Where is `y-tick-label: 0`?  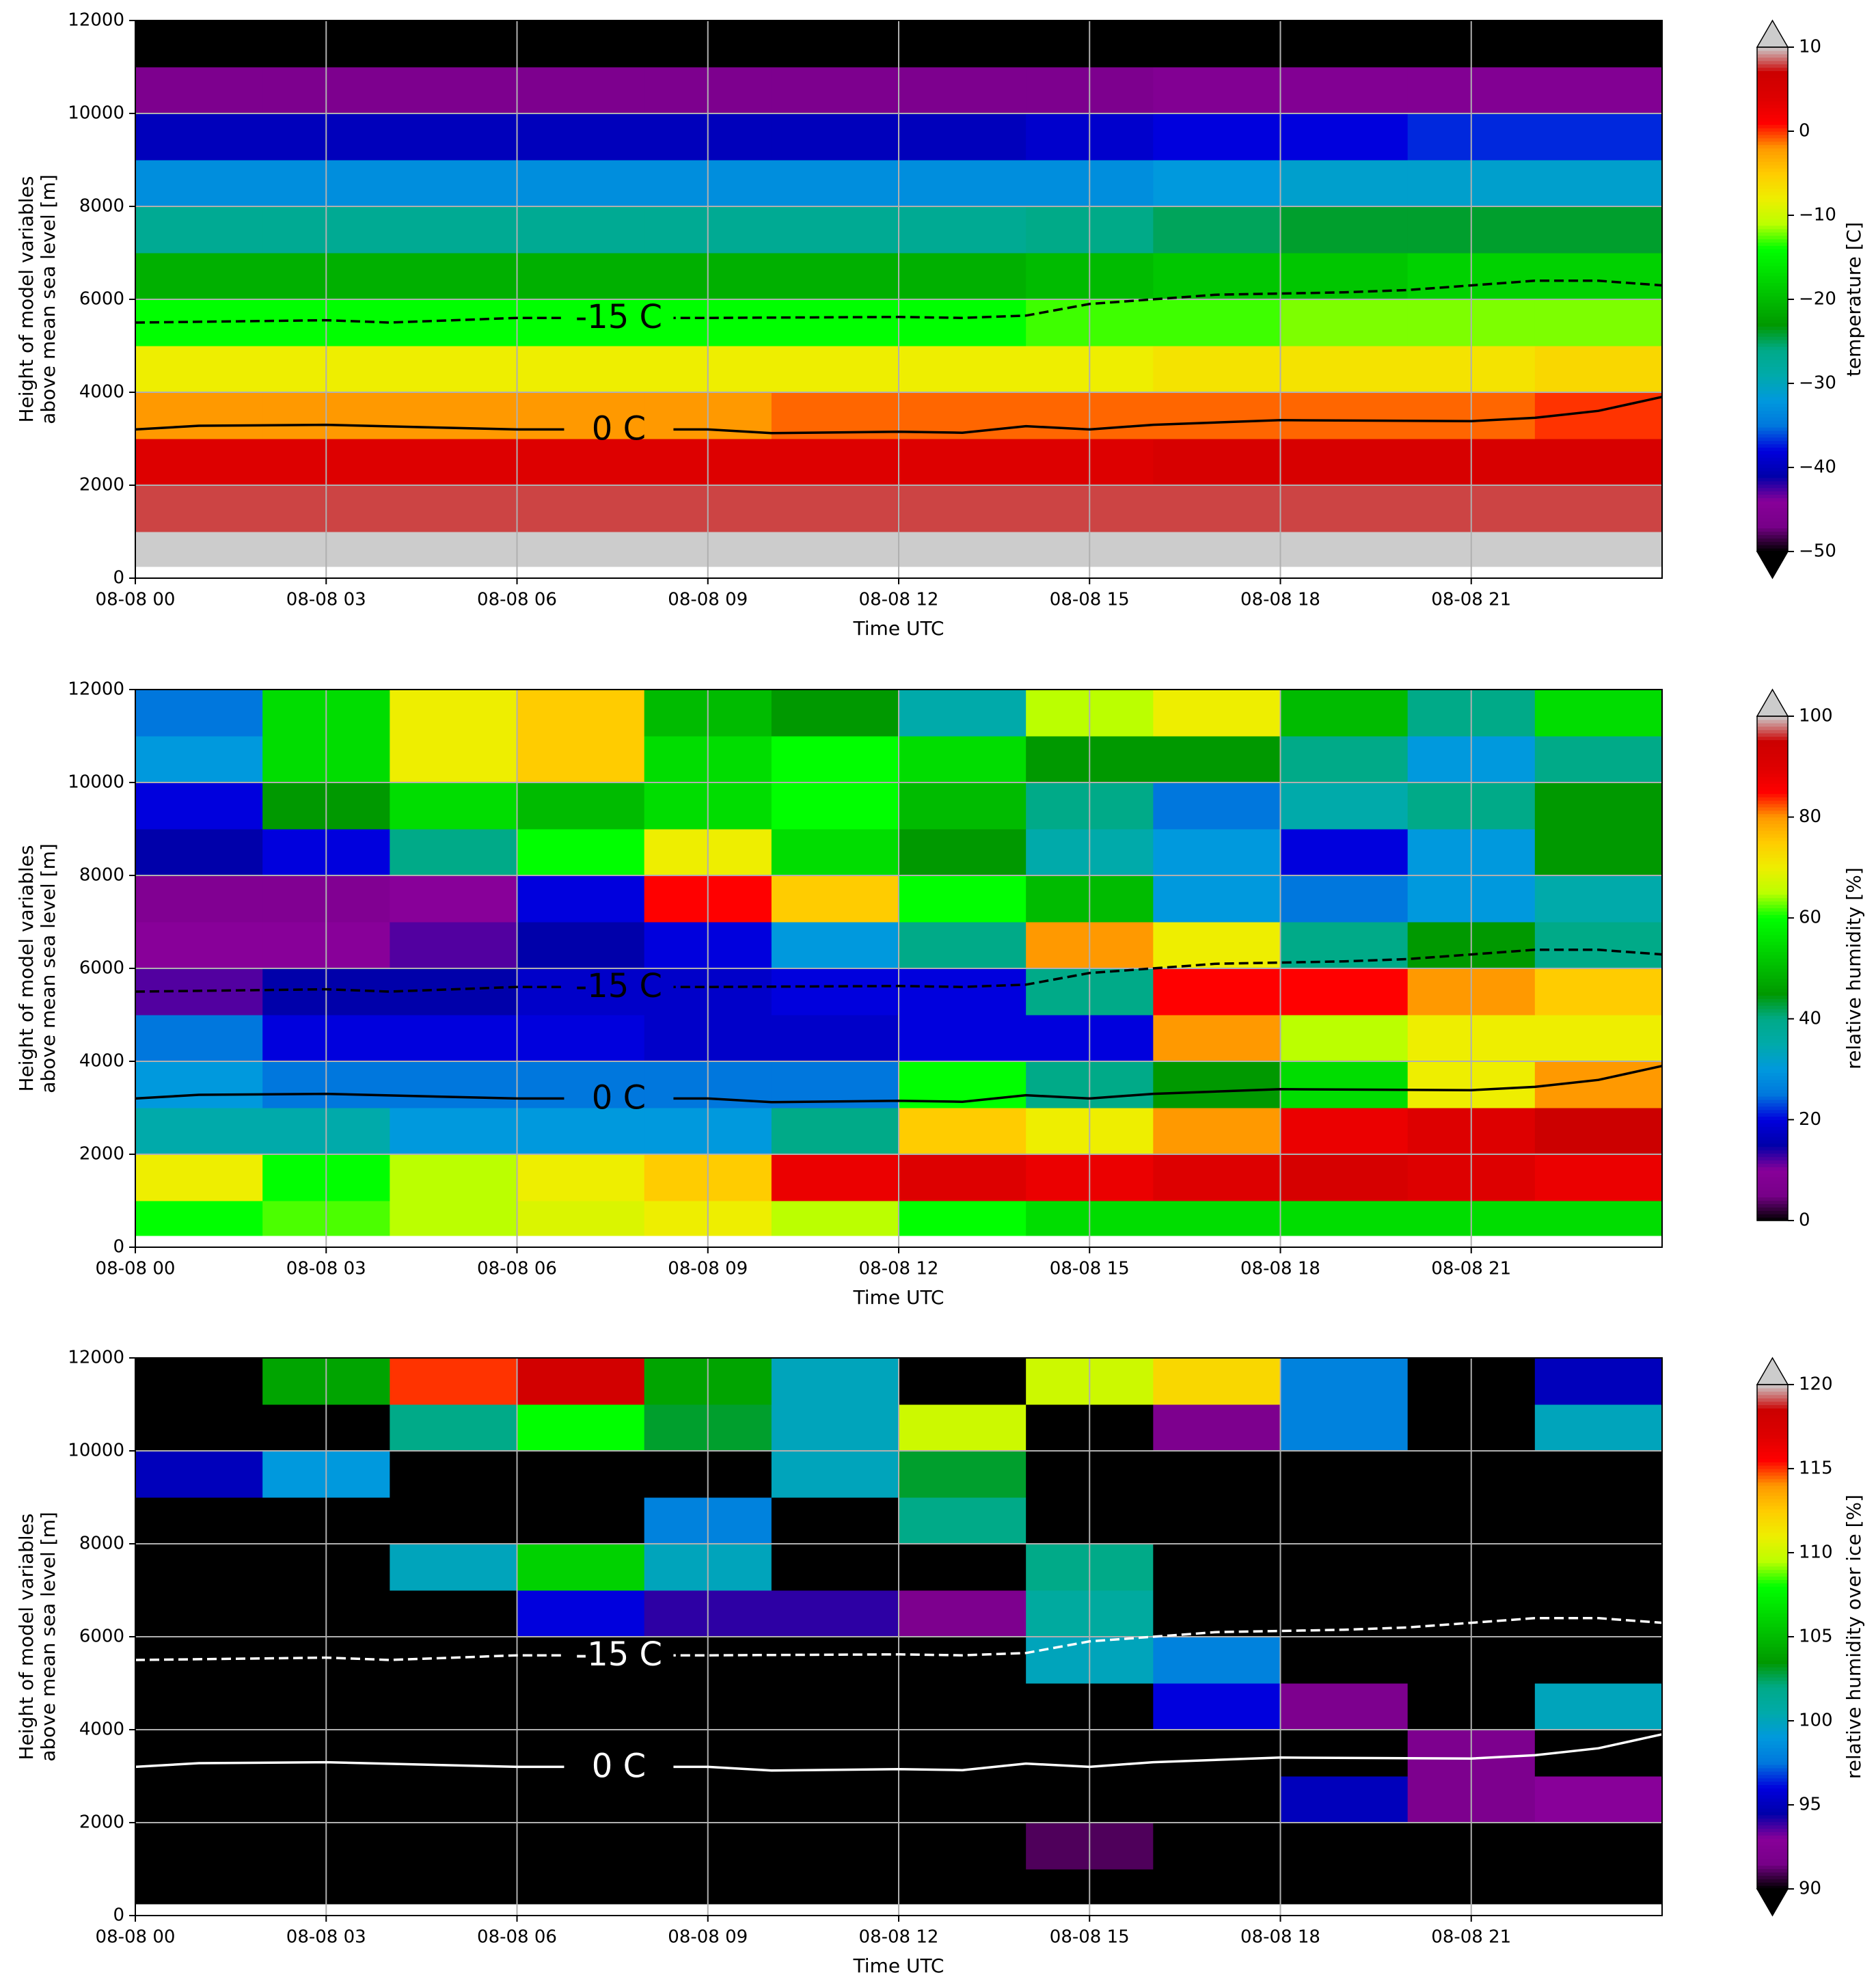
y-tick-label: 0 is located at coordinates (118, 1247).